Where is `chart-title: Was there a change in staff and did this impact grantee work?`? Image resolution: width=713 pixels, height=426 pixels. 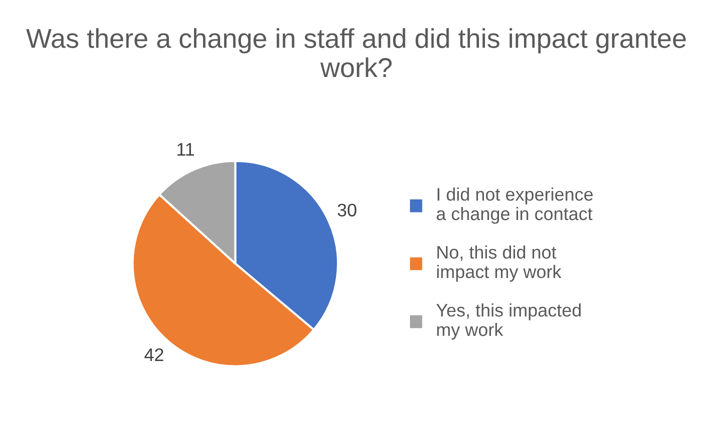 chart-title: Was there a change in staff and did this impact grantee work? is located at coordinates (356, 53).